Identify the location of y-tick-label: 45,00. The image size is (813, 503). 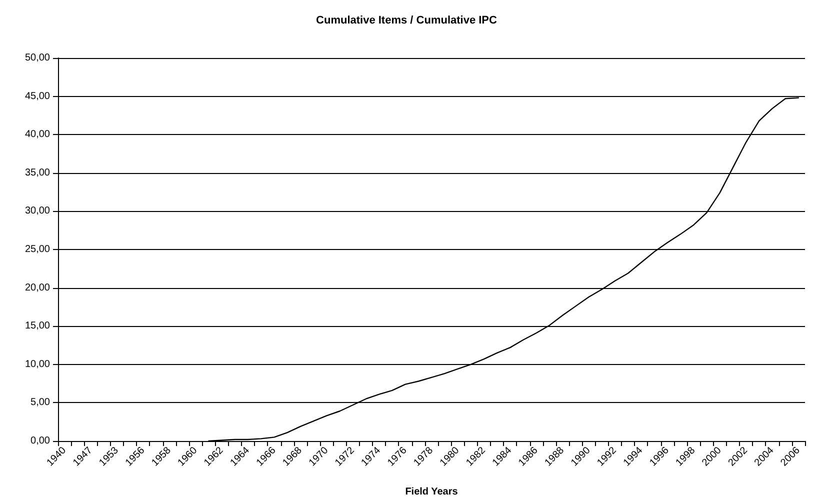
(37, 96).